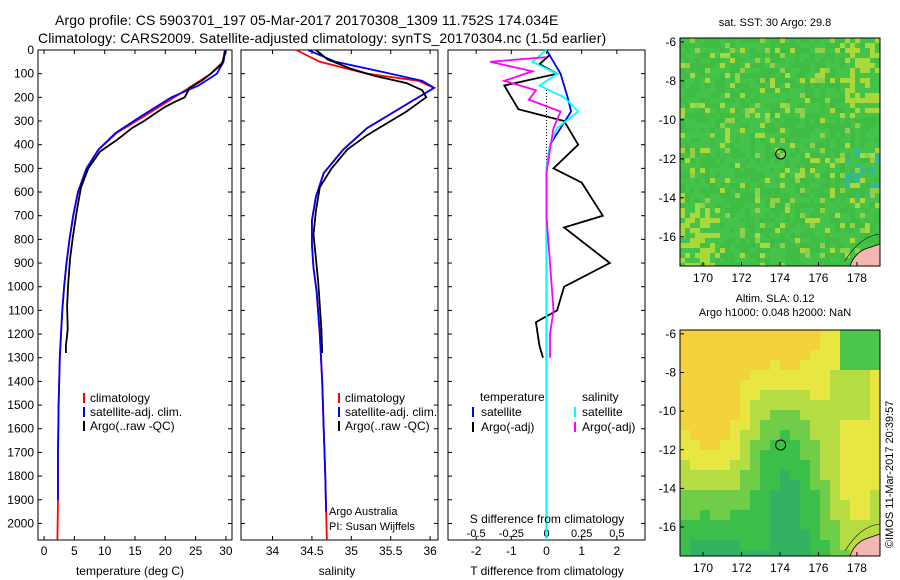  I want to click on salinity-xtick-label: 34, so click(273, 551).